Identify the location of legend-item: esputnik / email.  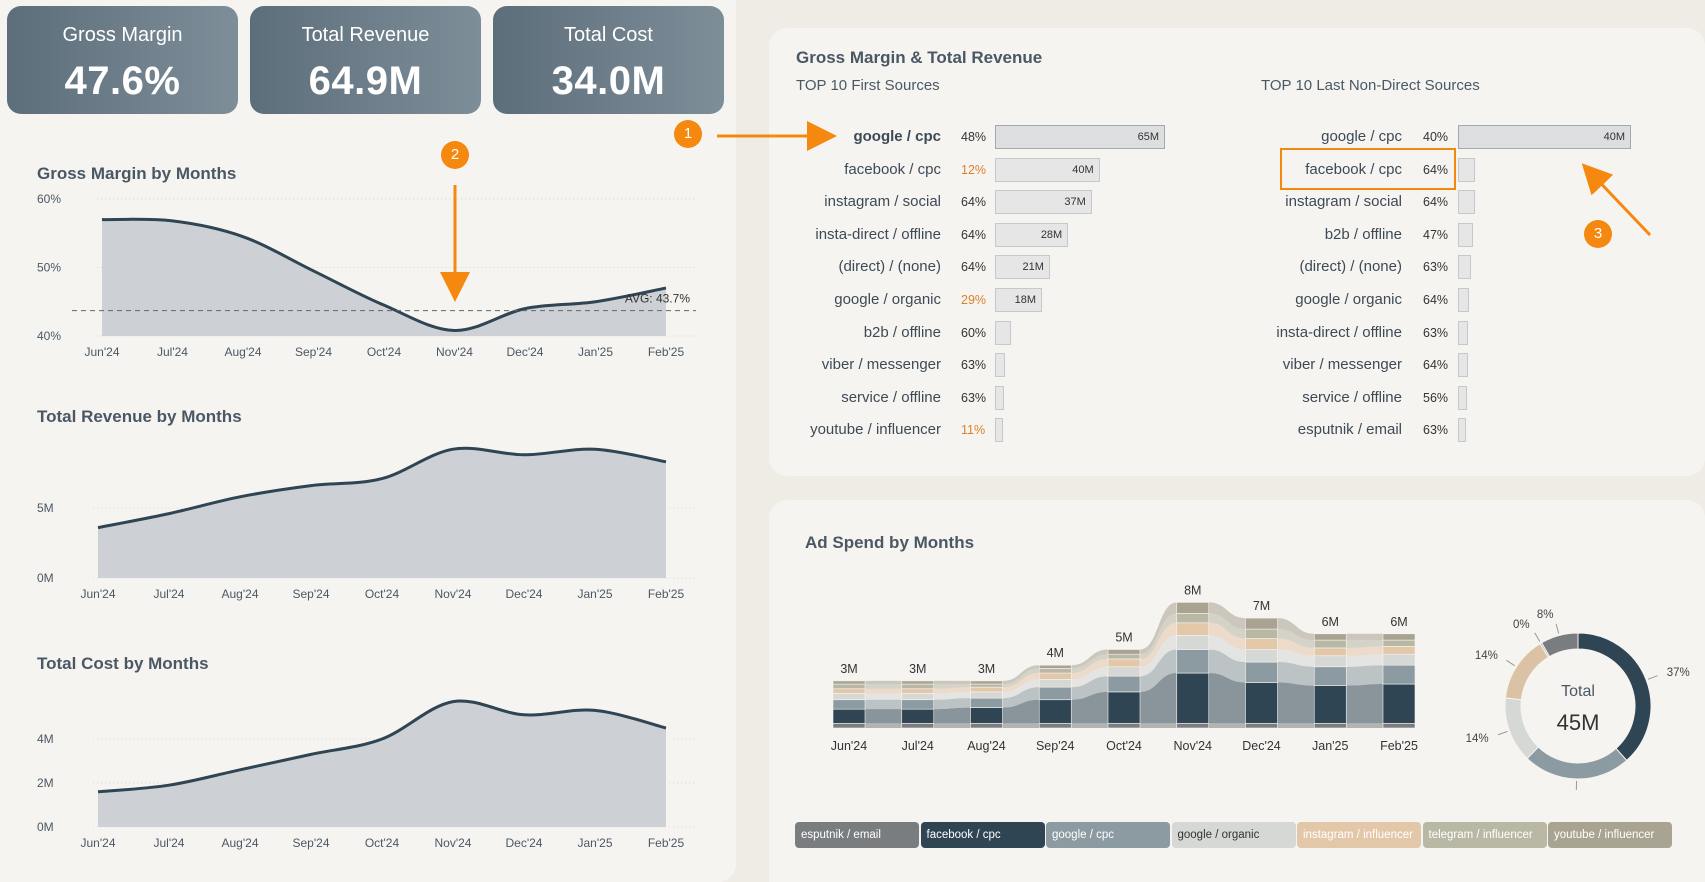
(857, 835).